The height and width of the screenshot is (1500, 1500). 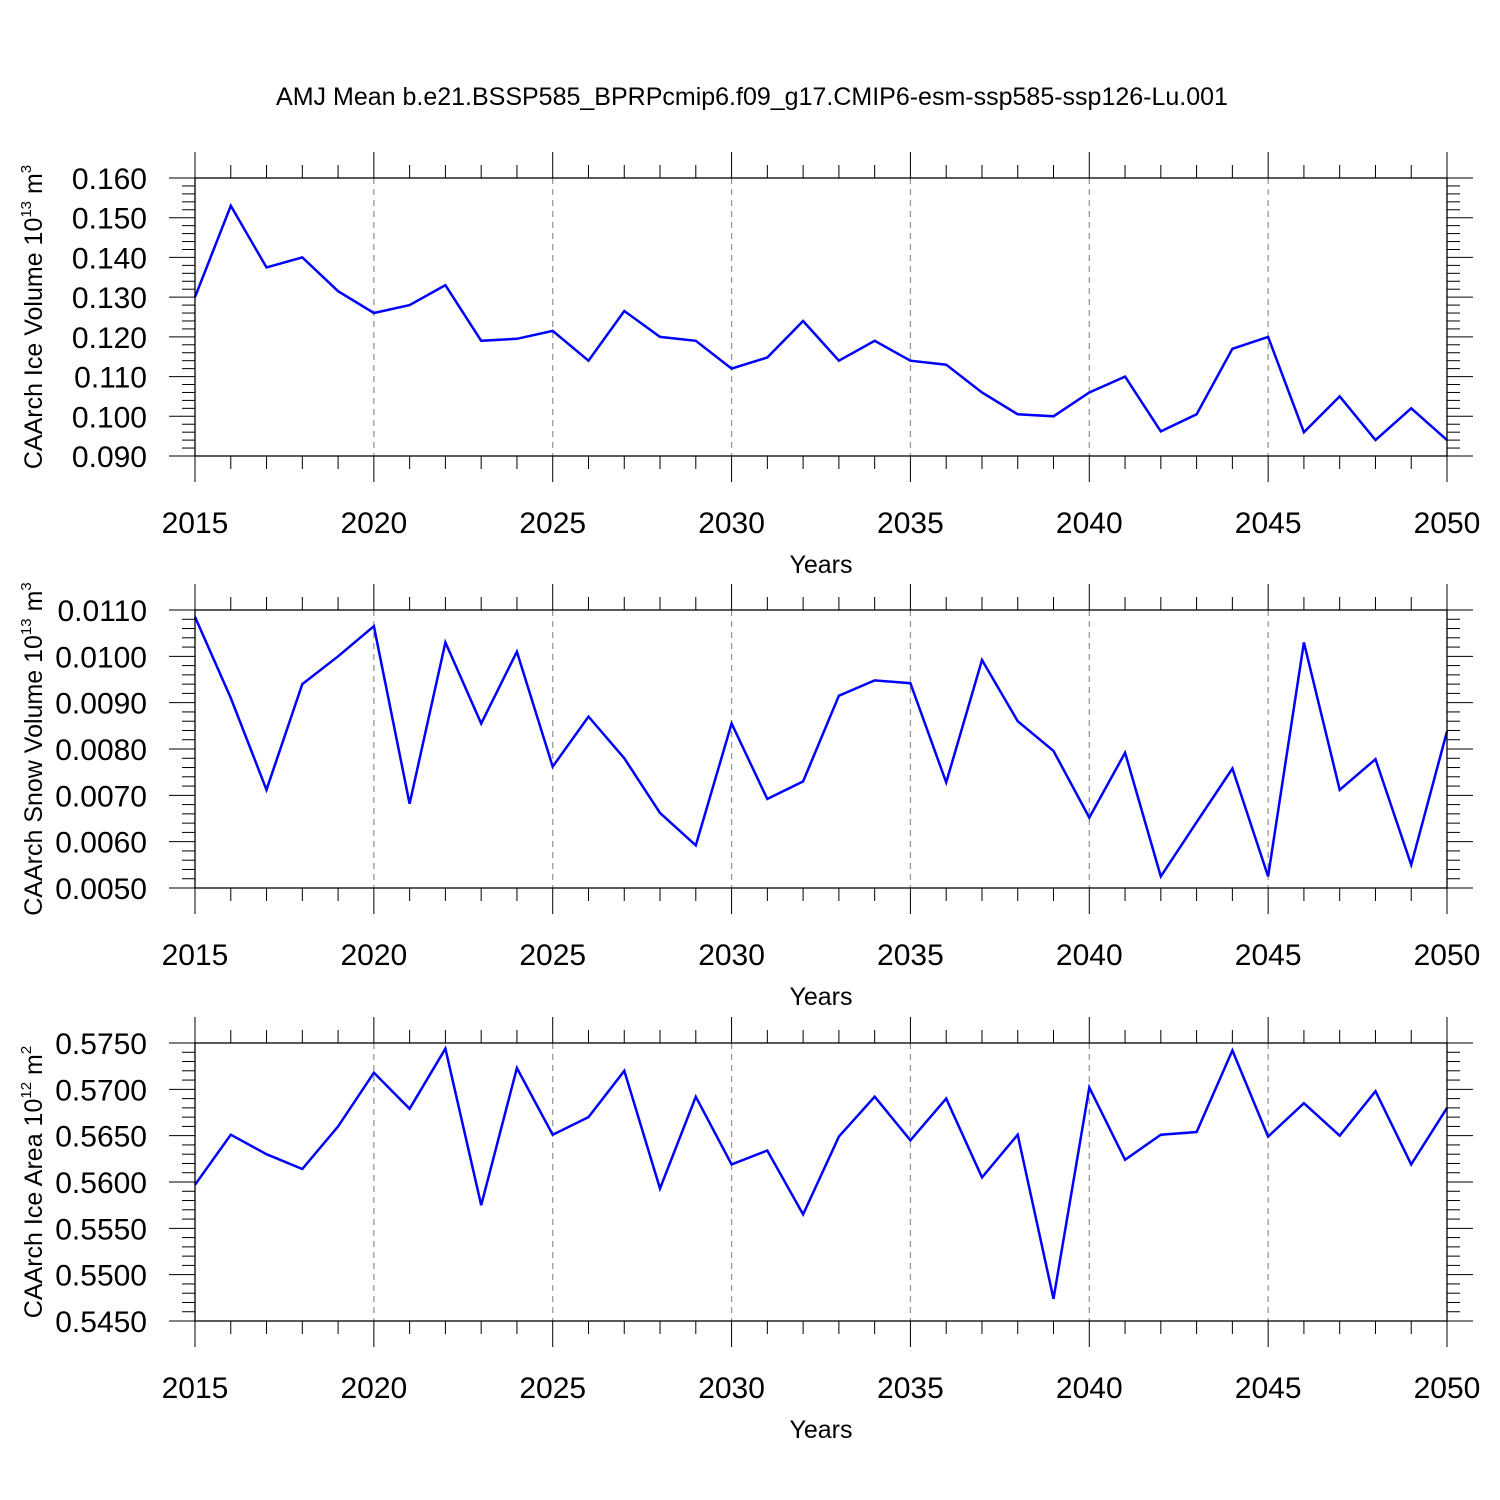 What do you see at coordinates (101, 750) in the screenshot?
I see `y-tick-label: 0.0080` at bounding box center [101, 750].